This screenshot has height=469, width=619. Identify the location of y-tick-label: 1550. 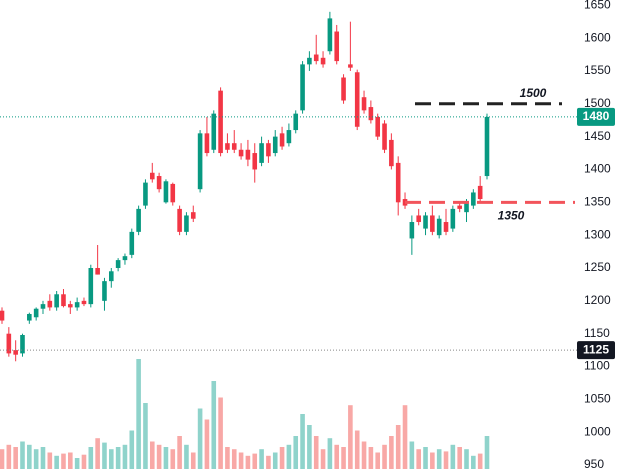
(597, 70).